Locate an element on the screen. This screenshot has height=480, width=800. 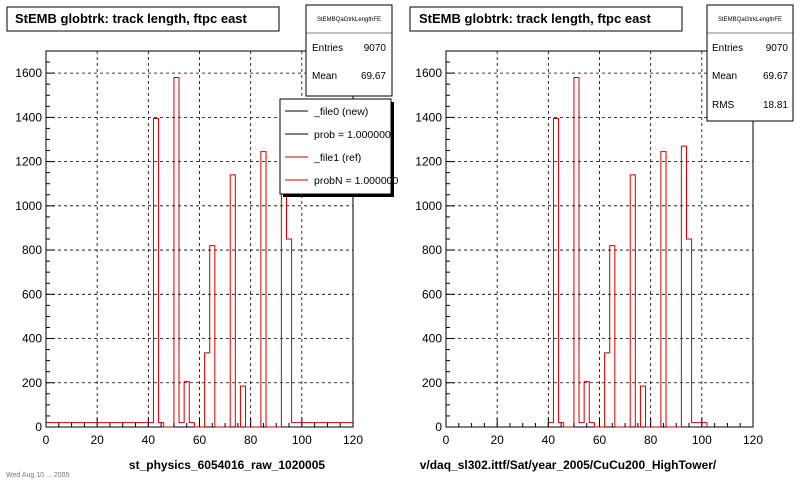
stats-rms-value: 18.81 is located at coordinates (775, 105).